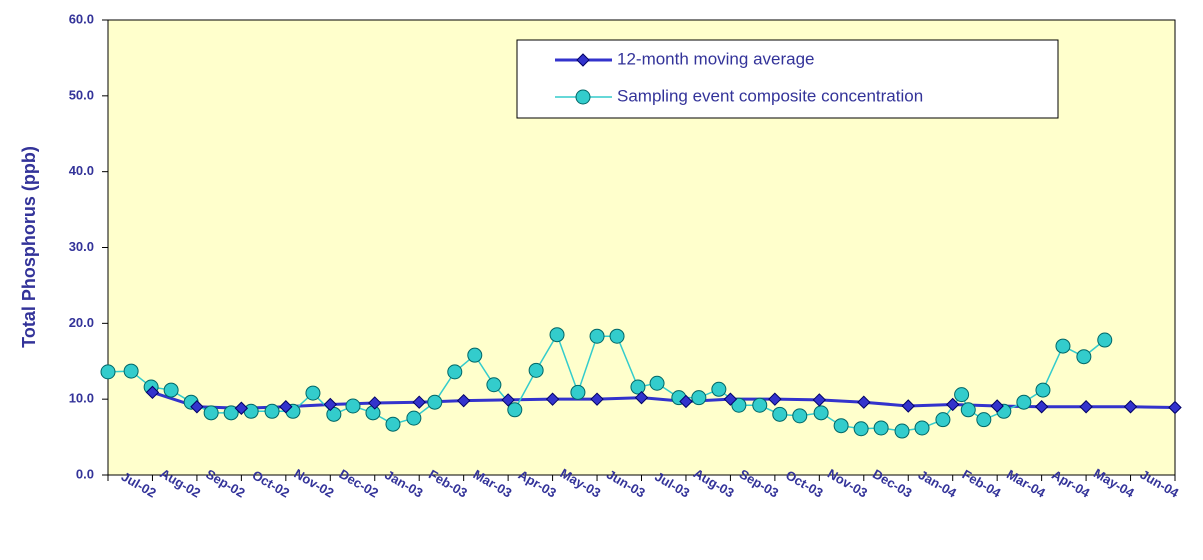 The height and width of the screenshot is (560, 1203). Describe the element at coordinates (81, 170) in the screenshot. I see `y-tick-label: 40.0` at that location.